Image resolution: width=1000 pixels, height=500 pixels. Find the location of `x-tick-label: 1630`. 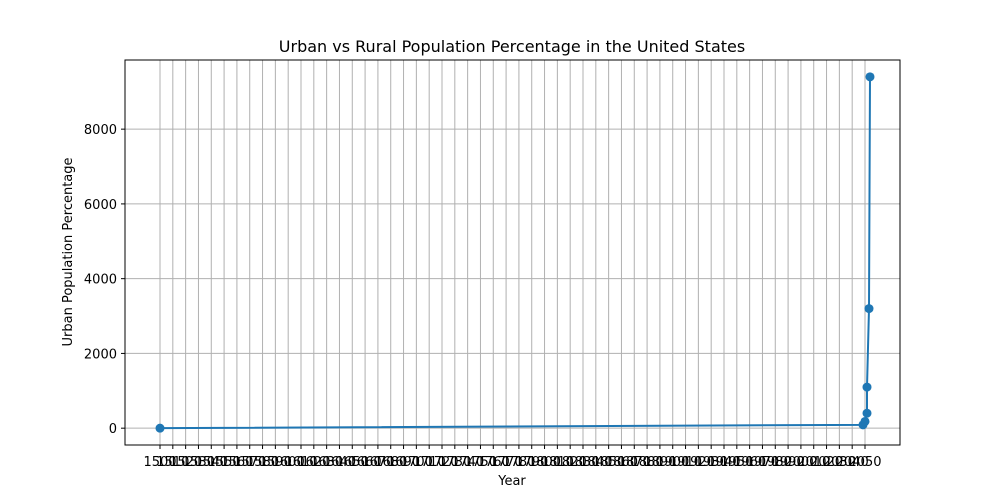

x-tick-label: 1630 is located at coordinates (326, 462).